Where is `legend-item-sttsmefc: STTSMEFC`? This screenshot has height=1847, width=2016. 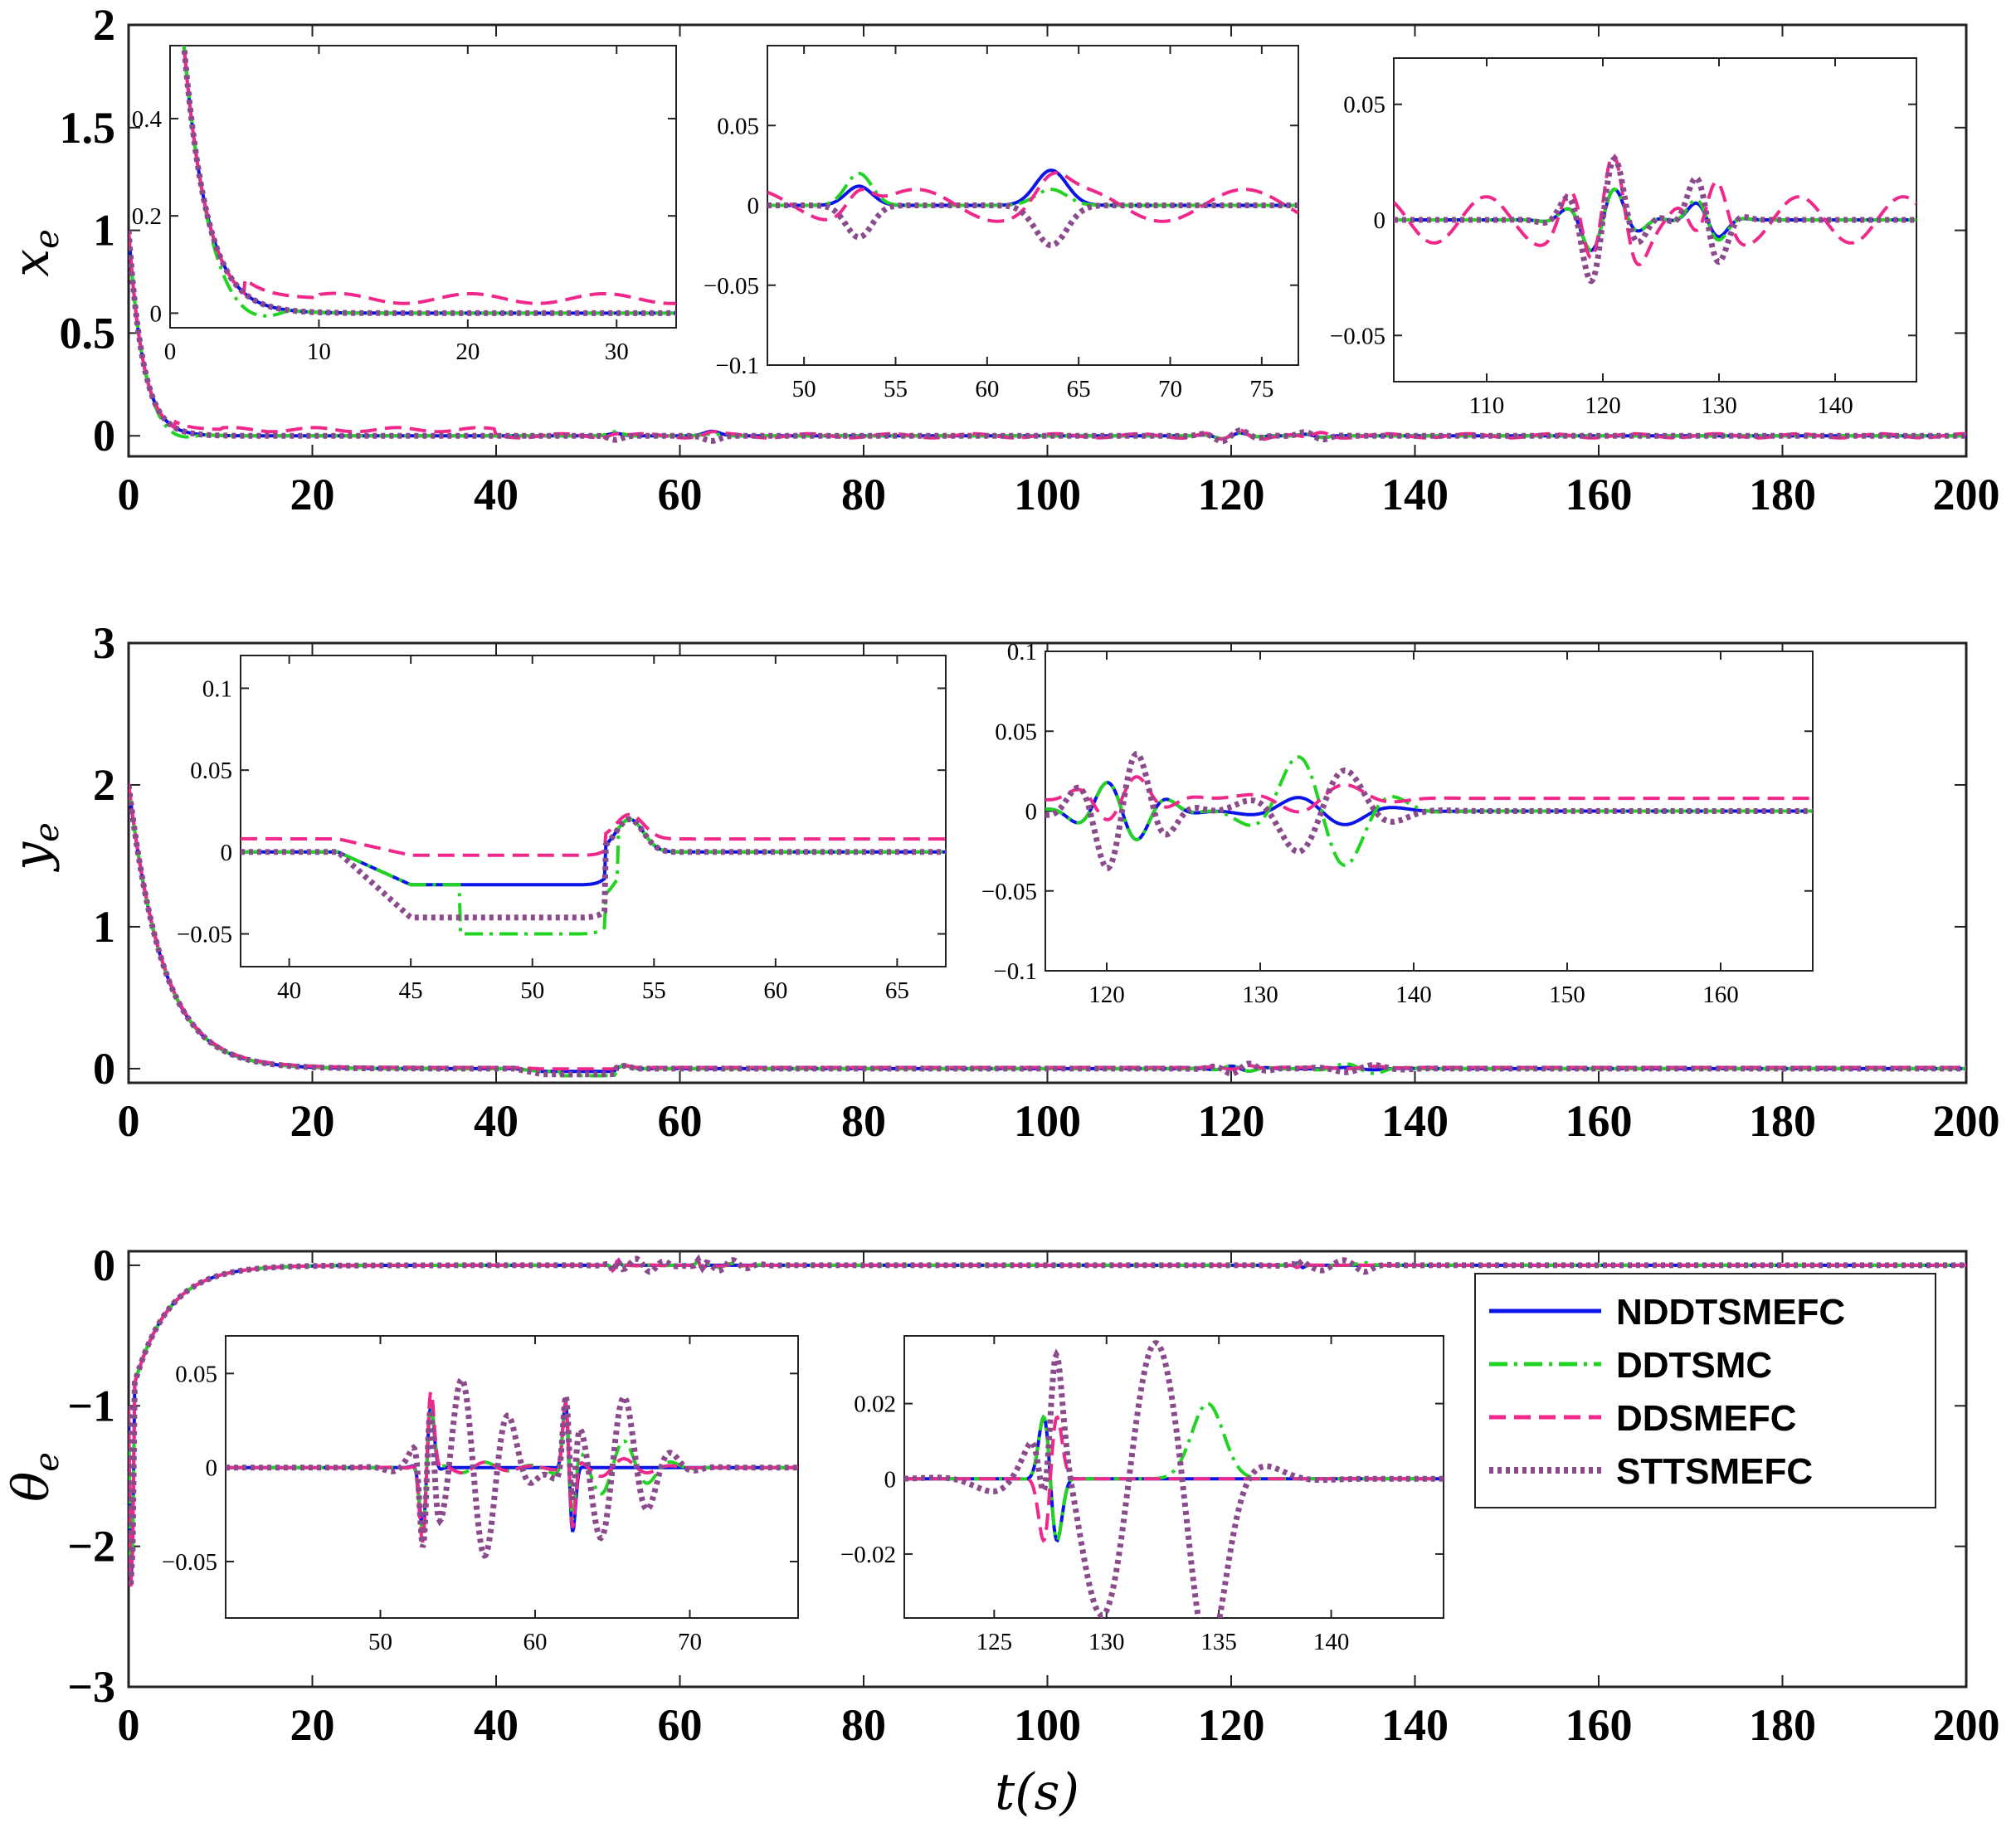
legend-item-sttsmefc: STTSMEFC is located at coordinates (1651, 1471).